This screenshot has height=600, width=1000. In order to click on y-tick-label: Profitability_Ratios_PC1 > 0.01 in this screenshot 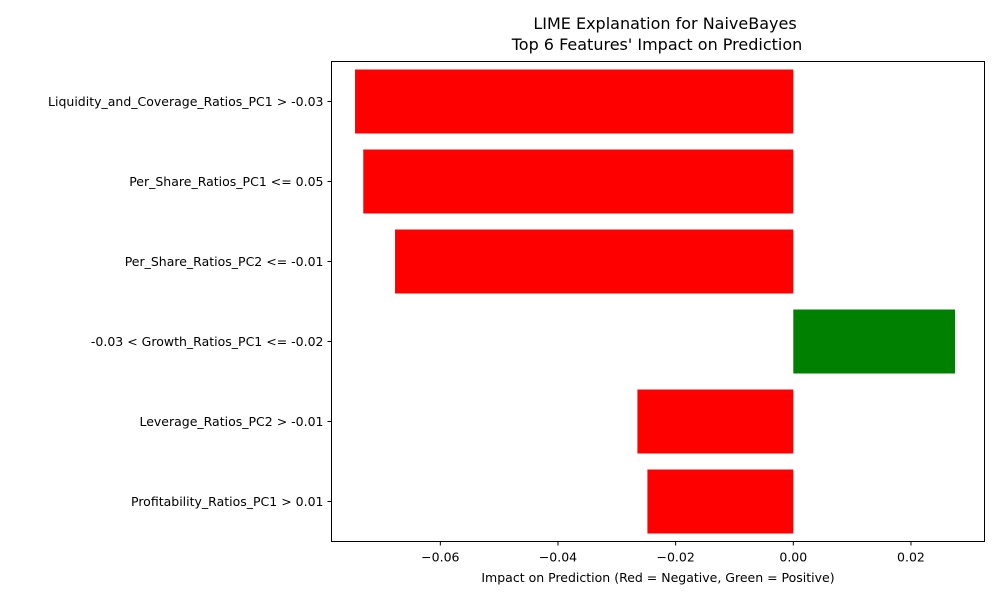, I will do `click(227, 501)`.